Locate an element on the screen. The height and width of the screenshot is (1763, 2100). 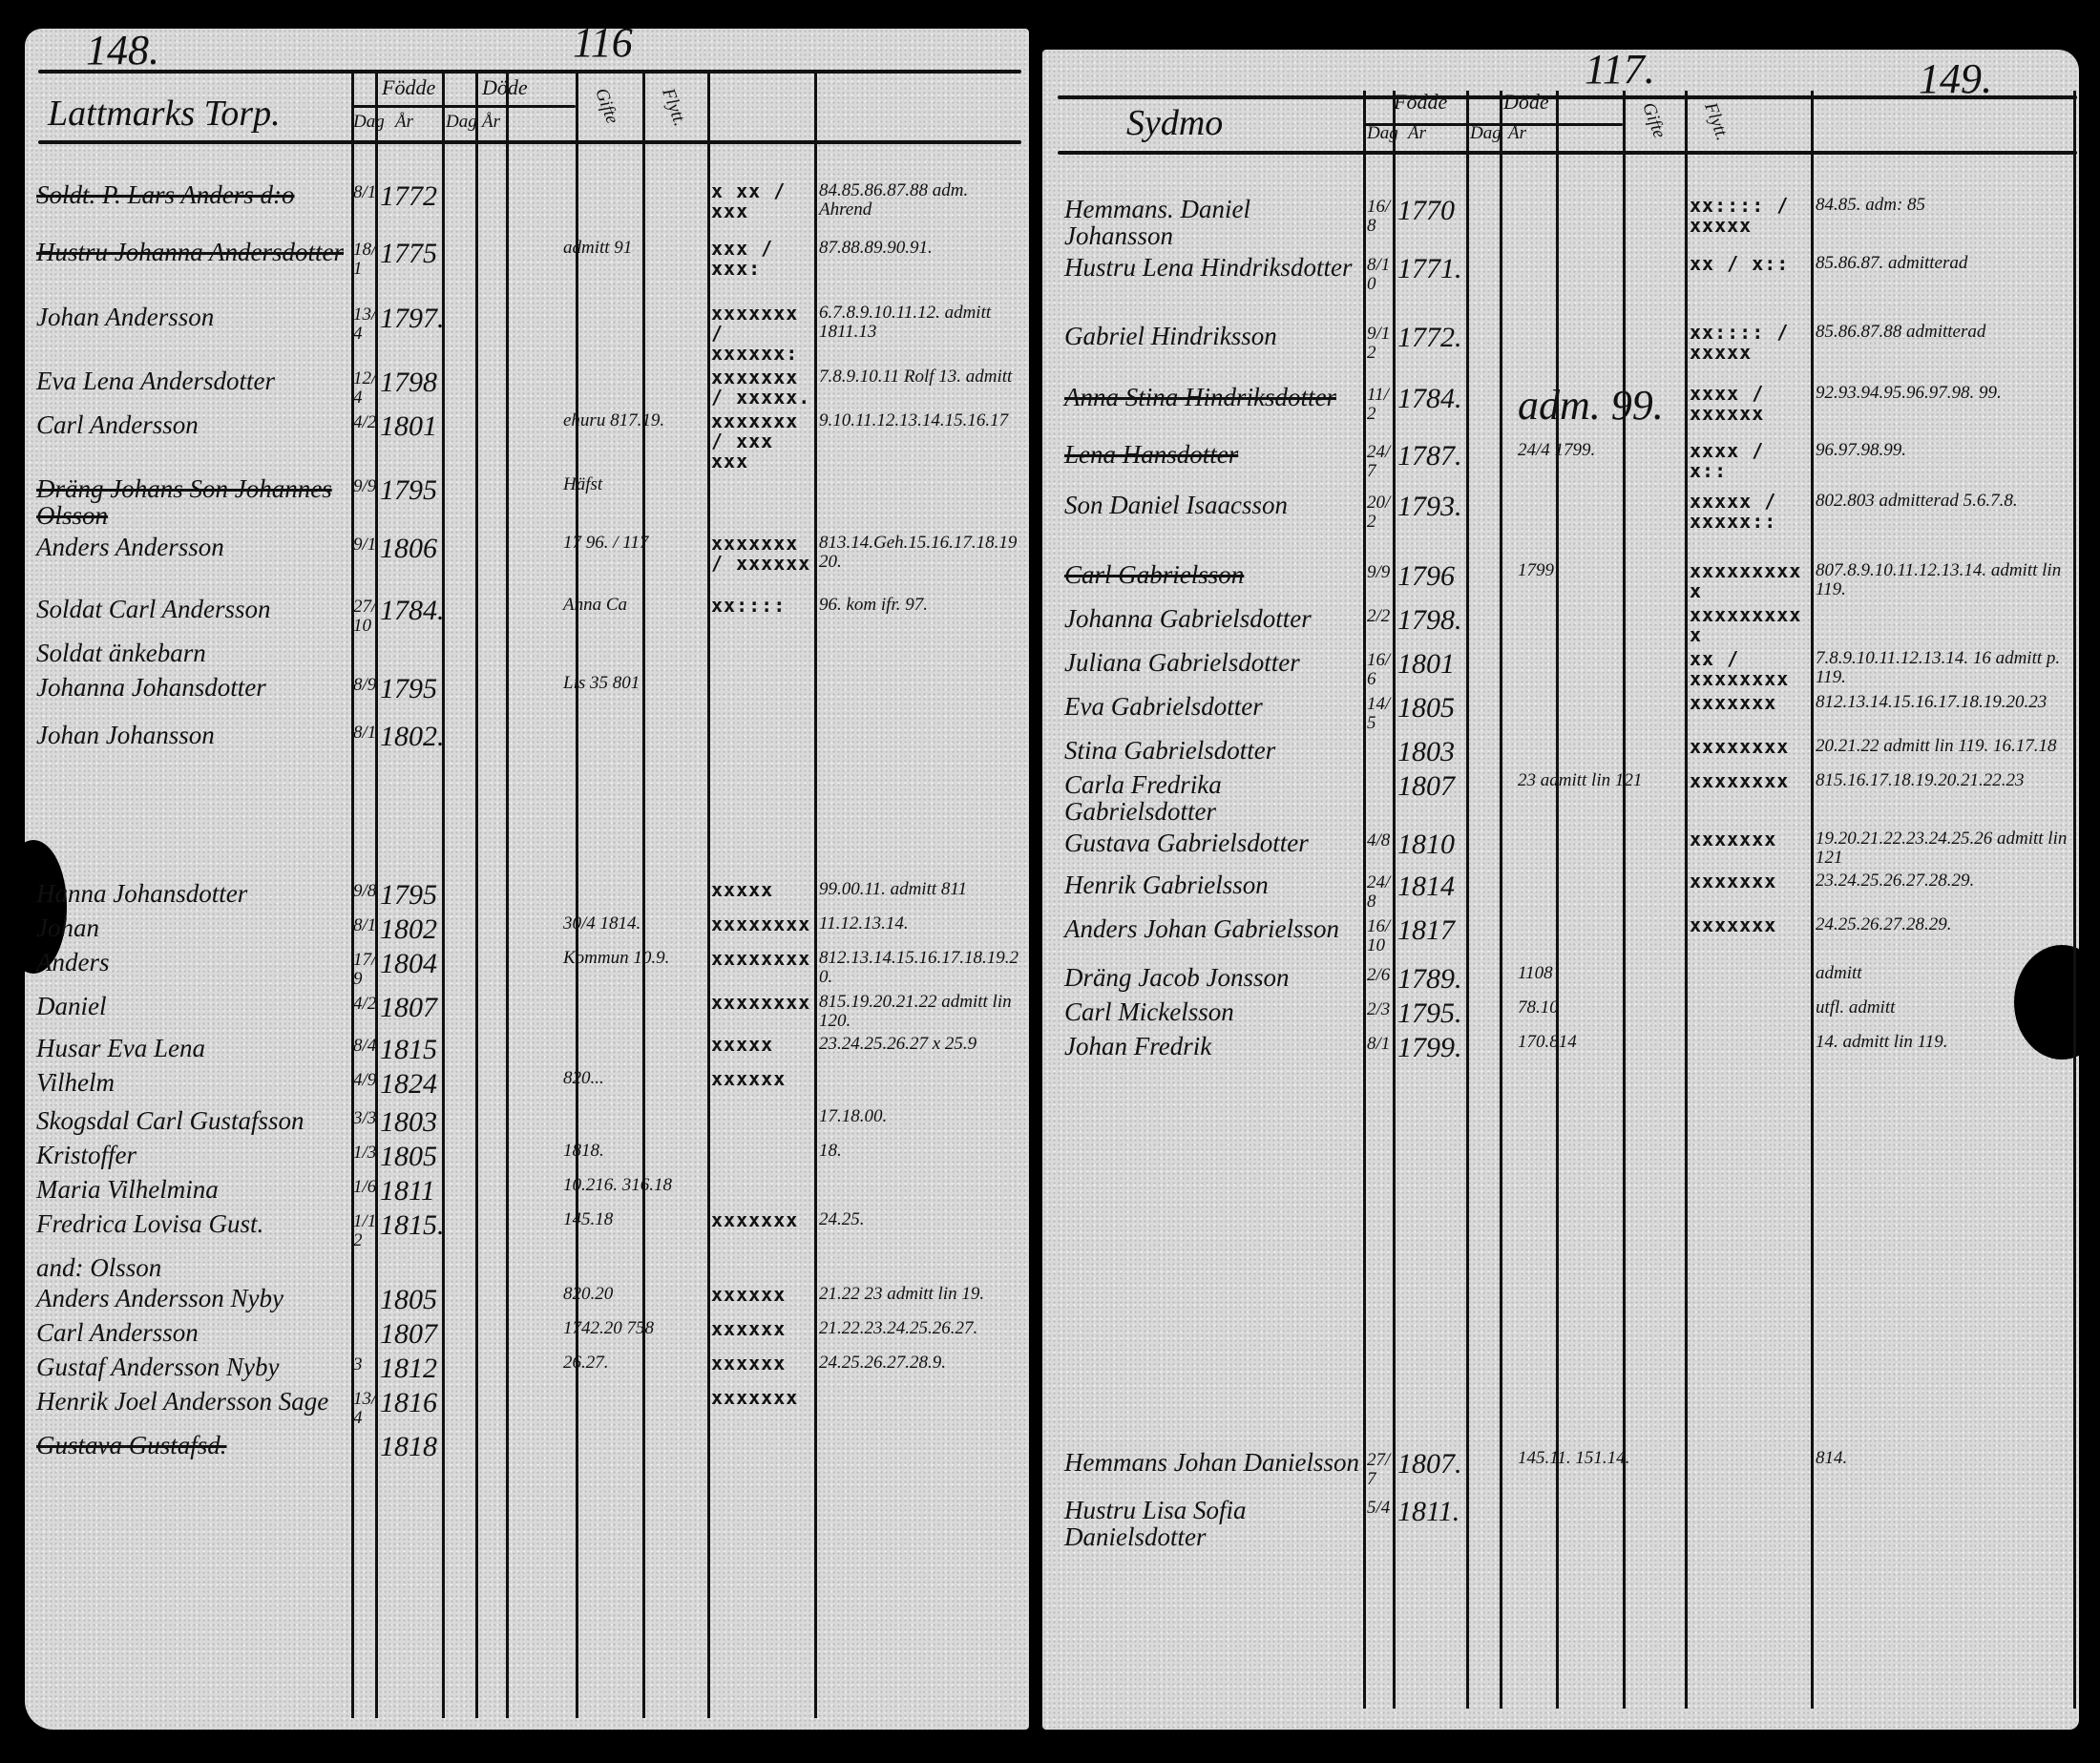
birth-day-month: 9/12 is located at coordinates (1379, 343).